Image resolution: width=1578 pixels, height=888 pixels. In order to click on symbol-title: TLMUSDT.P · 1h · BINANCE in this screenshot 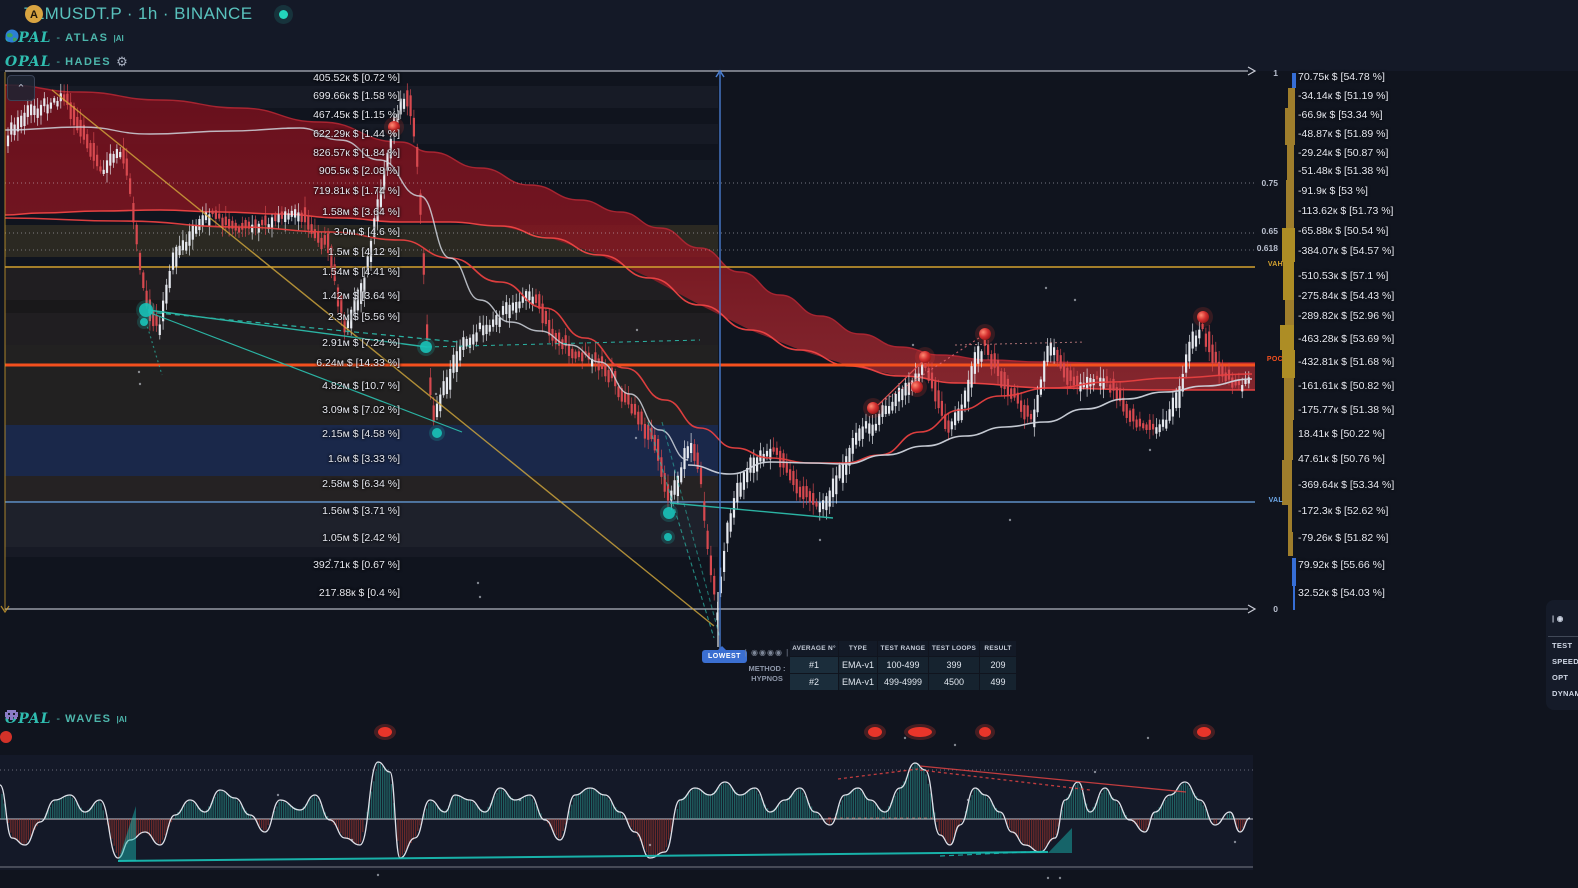, I will do `click(138, 13)`.